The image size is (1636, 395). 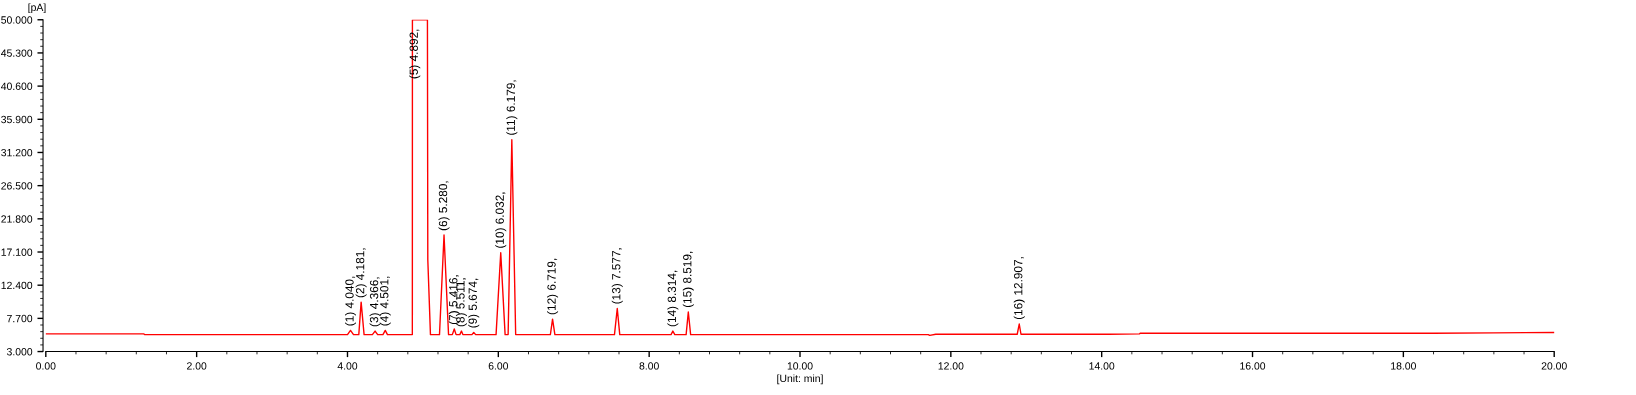 I want to click on x-axis-title: [Unit: min], so click(x=800, y=379).